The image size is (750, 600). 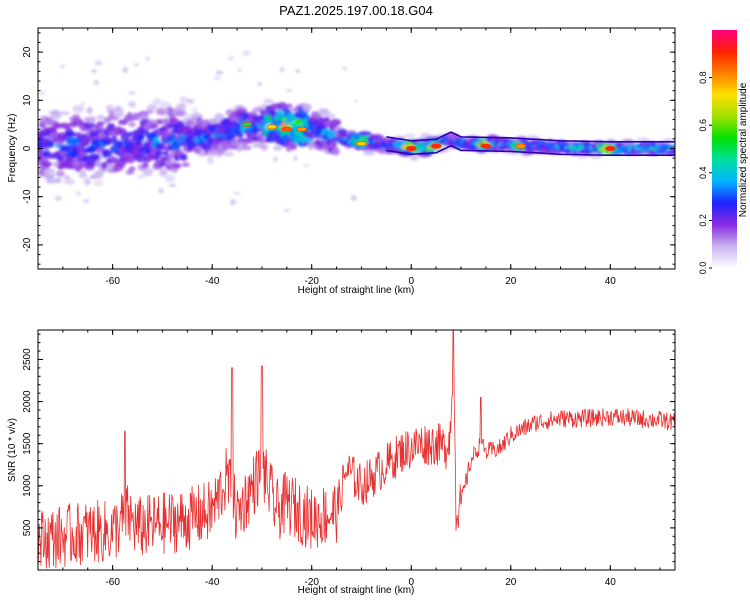 What do you see at coordinates (356, 10) in the screenshot?
I see `figure-title: PAZ1.2025.197.00.18.G04` at bounding box center [356, 10].